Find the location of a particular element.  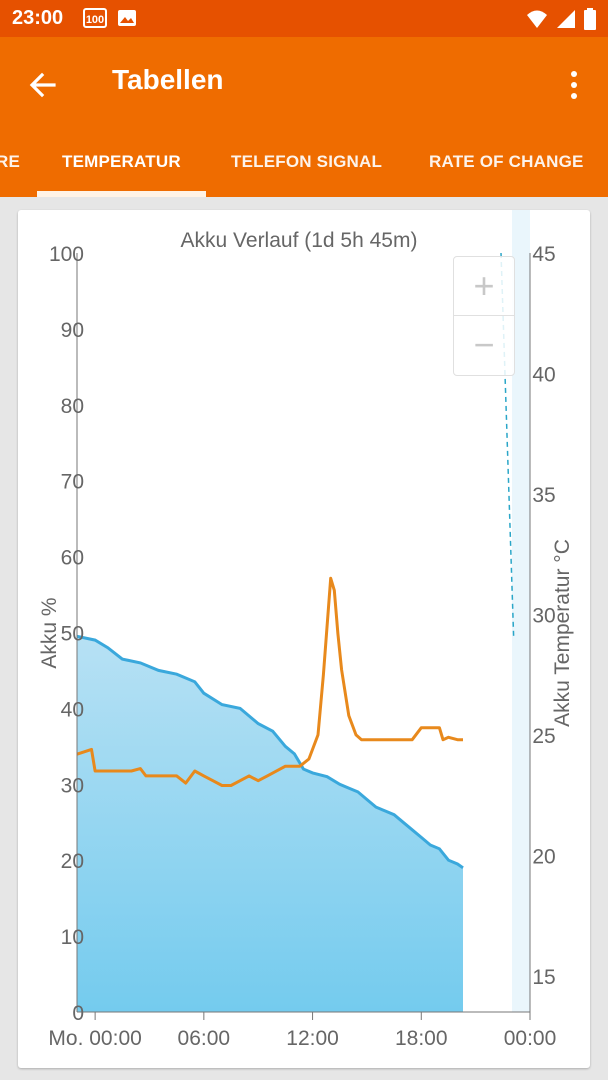

notification-badge-text: 100 is located at coordinates (95, 20).